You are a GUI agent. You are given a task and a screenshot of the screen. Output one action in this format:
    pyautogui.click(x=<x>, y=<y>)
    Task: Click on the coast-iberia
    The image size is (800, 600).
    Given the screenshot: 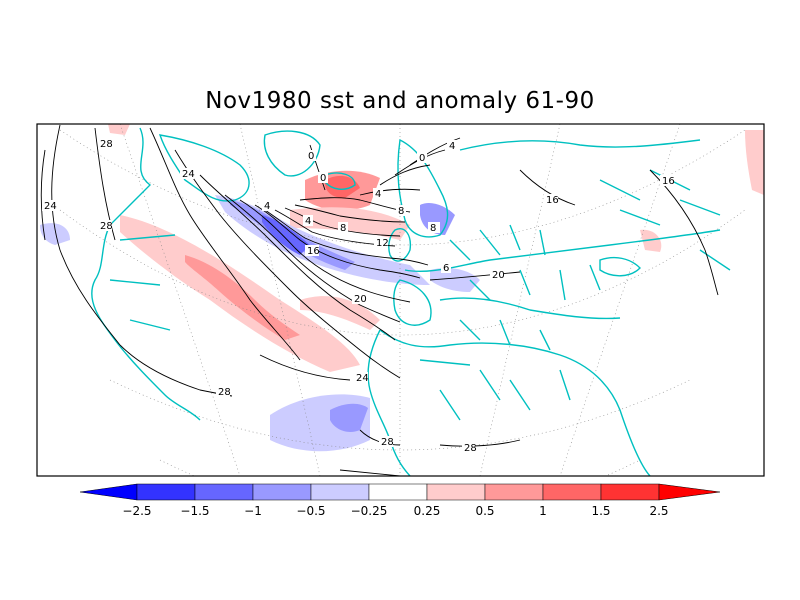 What is the action you would take?
    pyautogui.click(x=412, y=302)
    